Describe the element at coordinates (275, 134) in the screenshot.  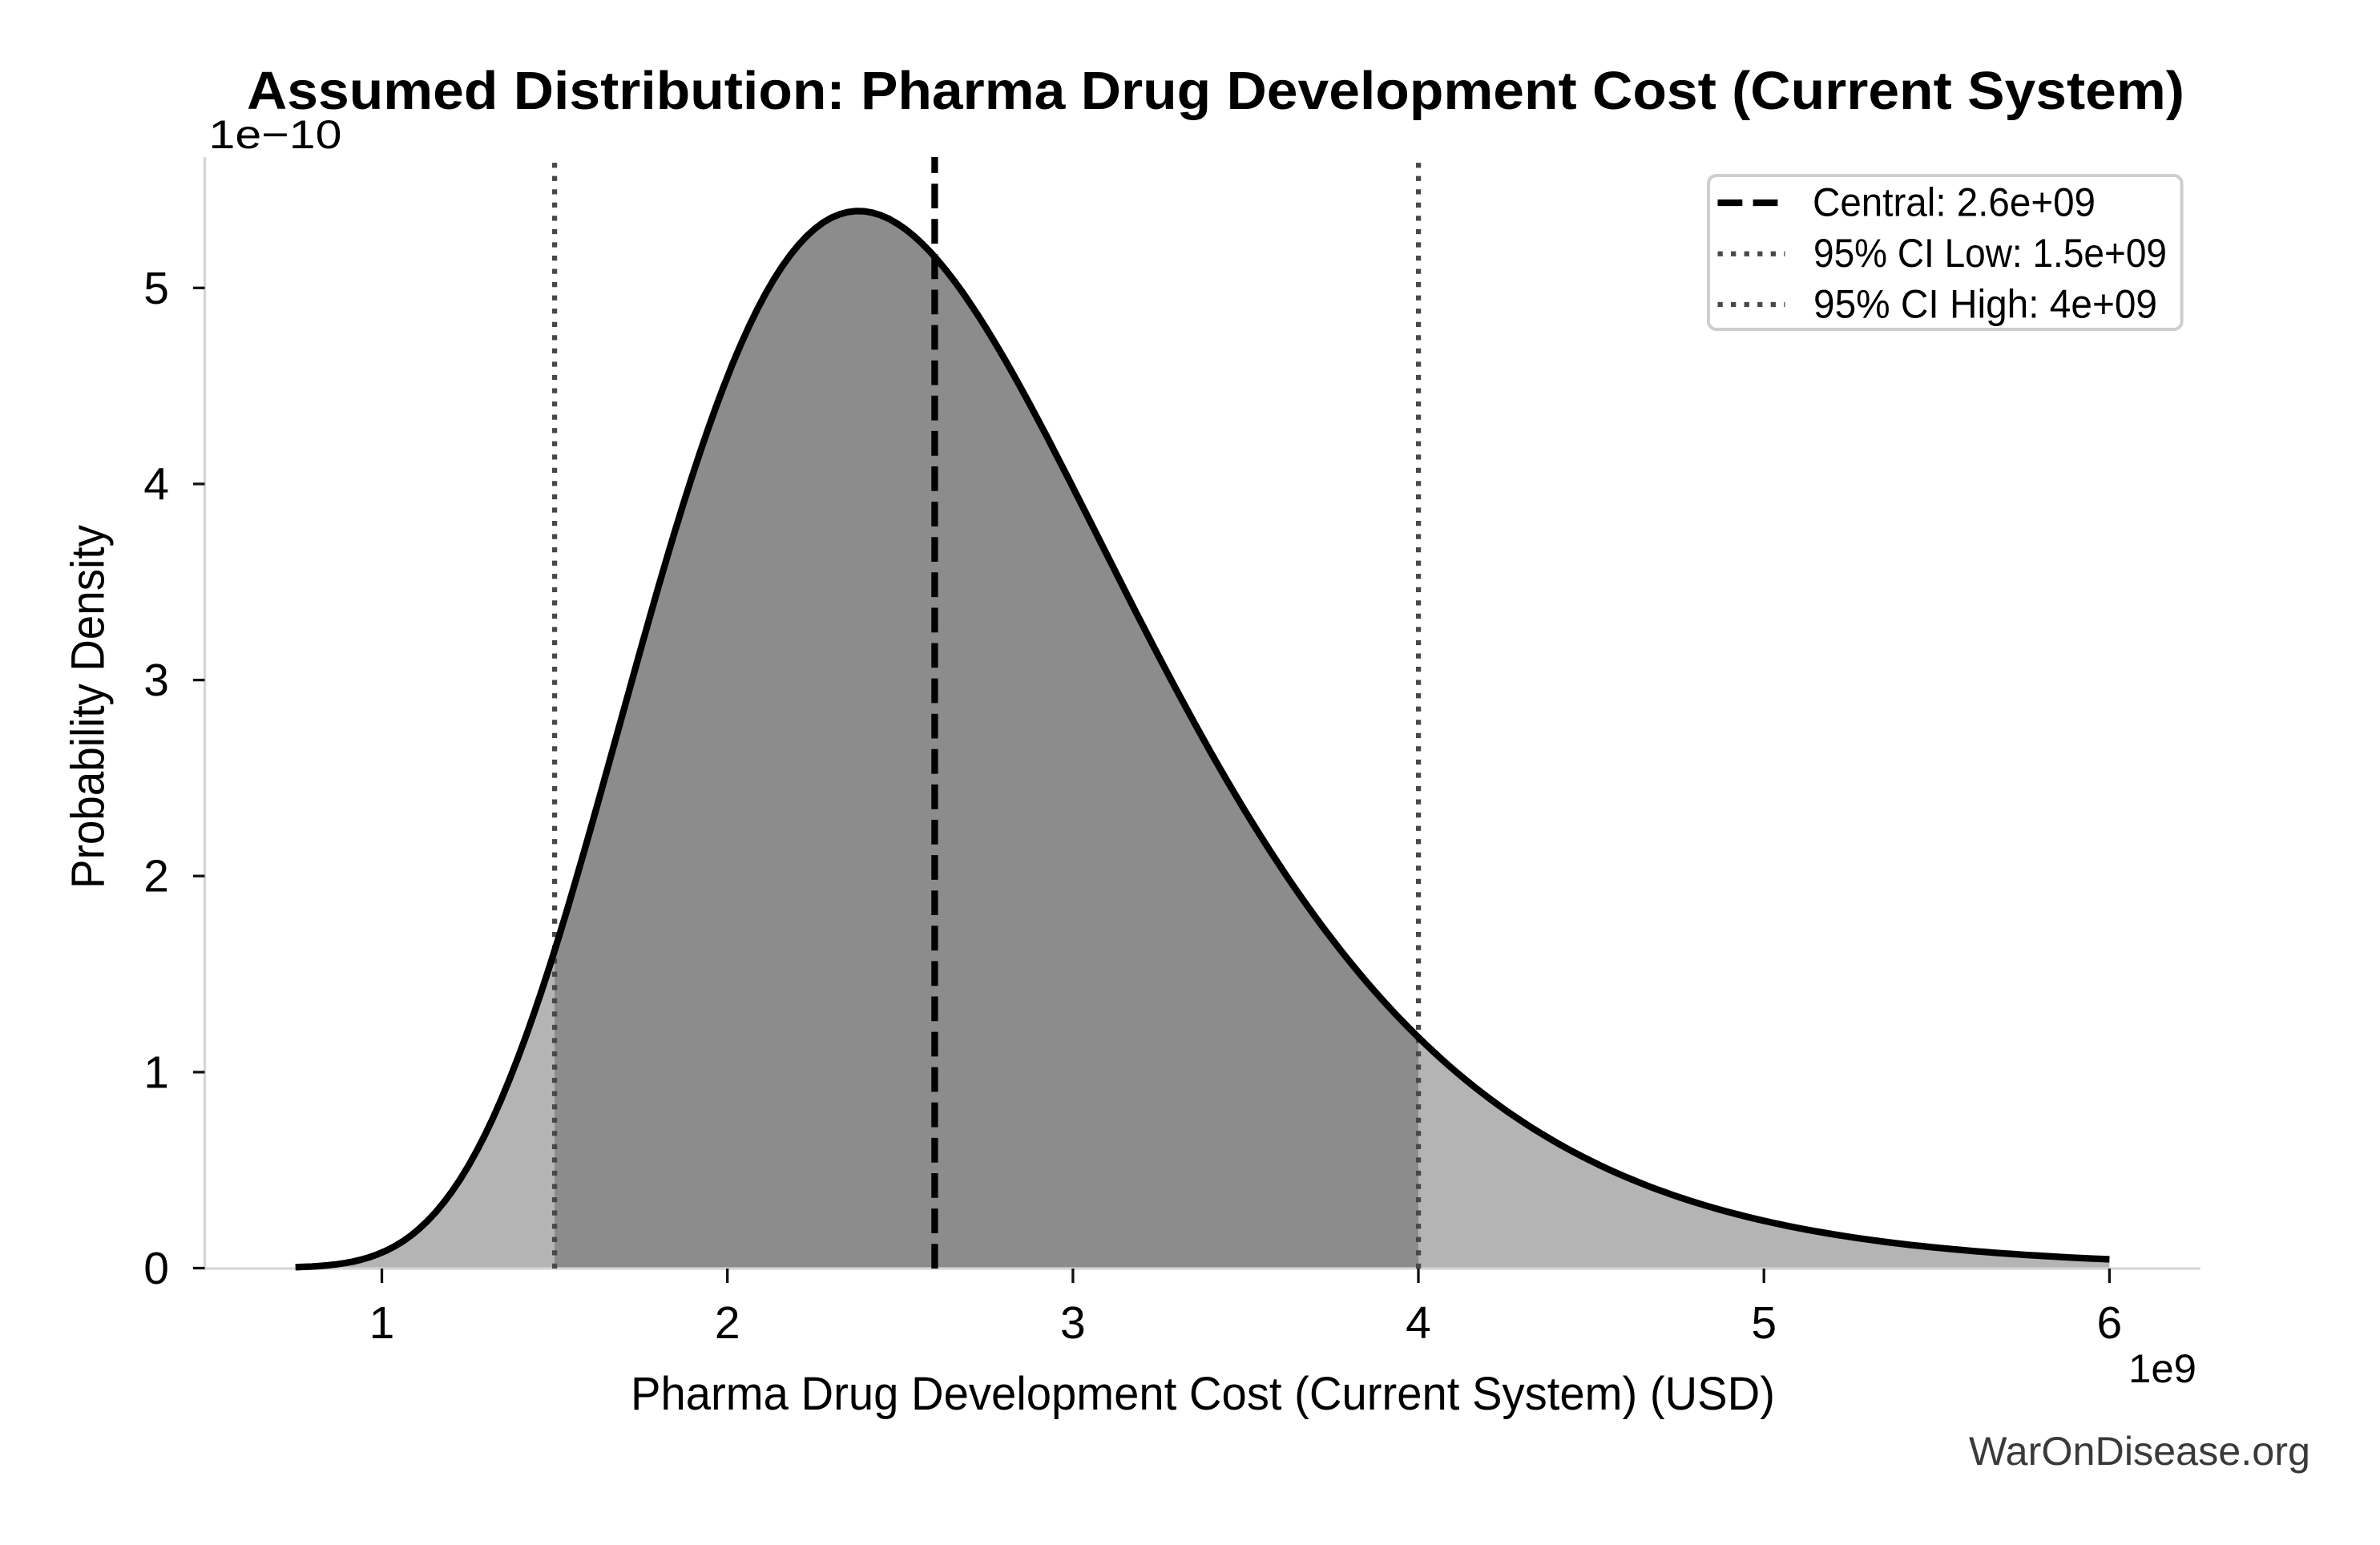
I see `svg-text: 1e−10` at that location.